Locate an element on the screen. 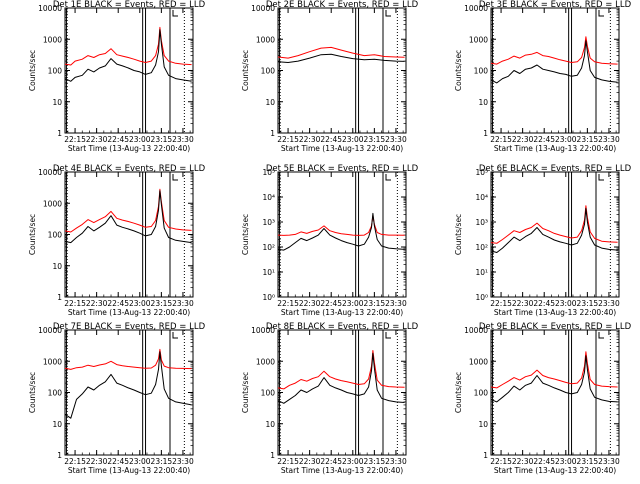 Image resolution: width=640 pixels, height=484 pixels. chart-title: Det 4E BLACK = Events, RED = LLD is located at coordinates (129, 169).